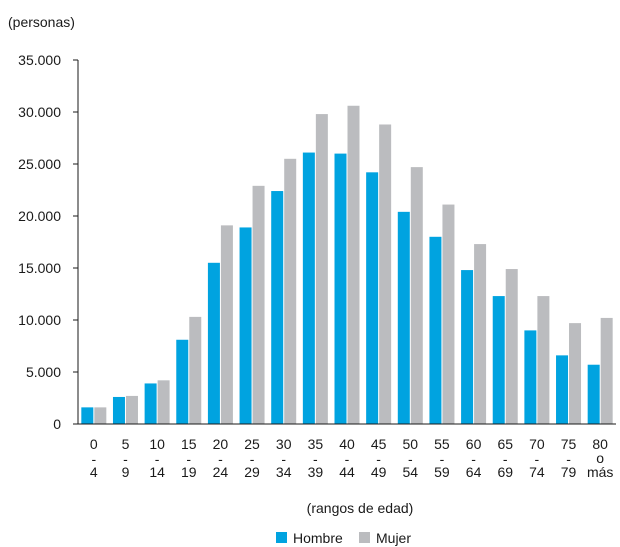 The width and height of the screenshot is (620, 547). Describe the element at coordinates (316, 472) in the screenshot. I see `x-category-bottom: 39` at that location.